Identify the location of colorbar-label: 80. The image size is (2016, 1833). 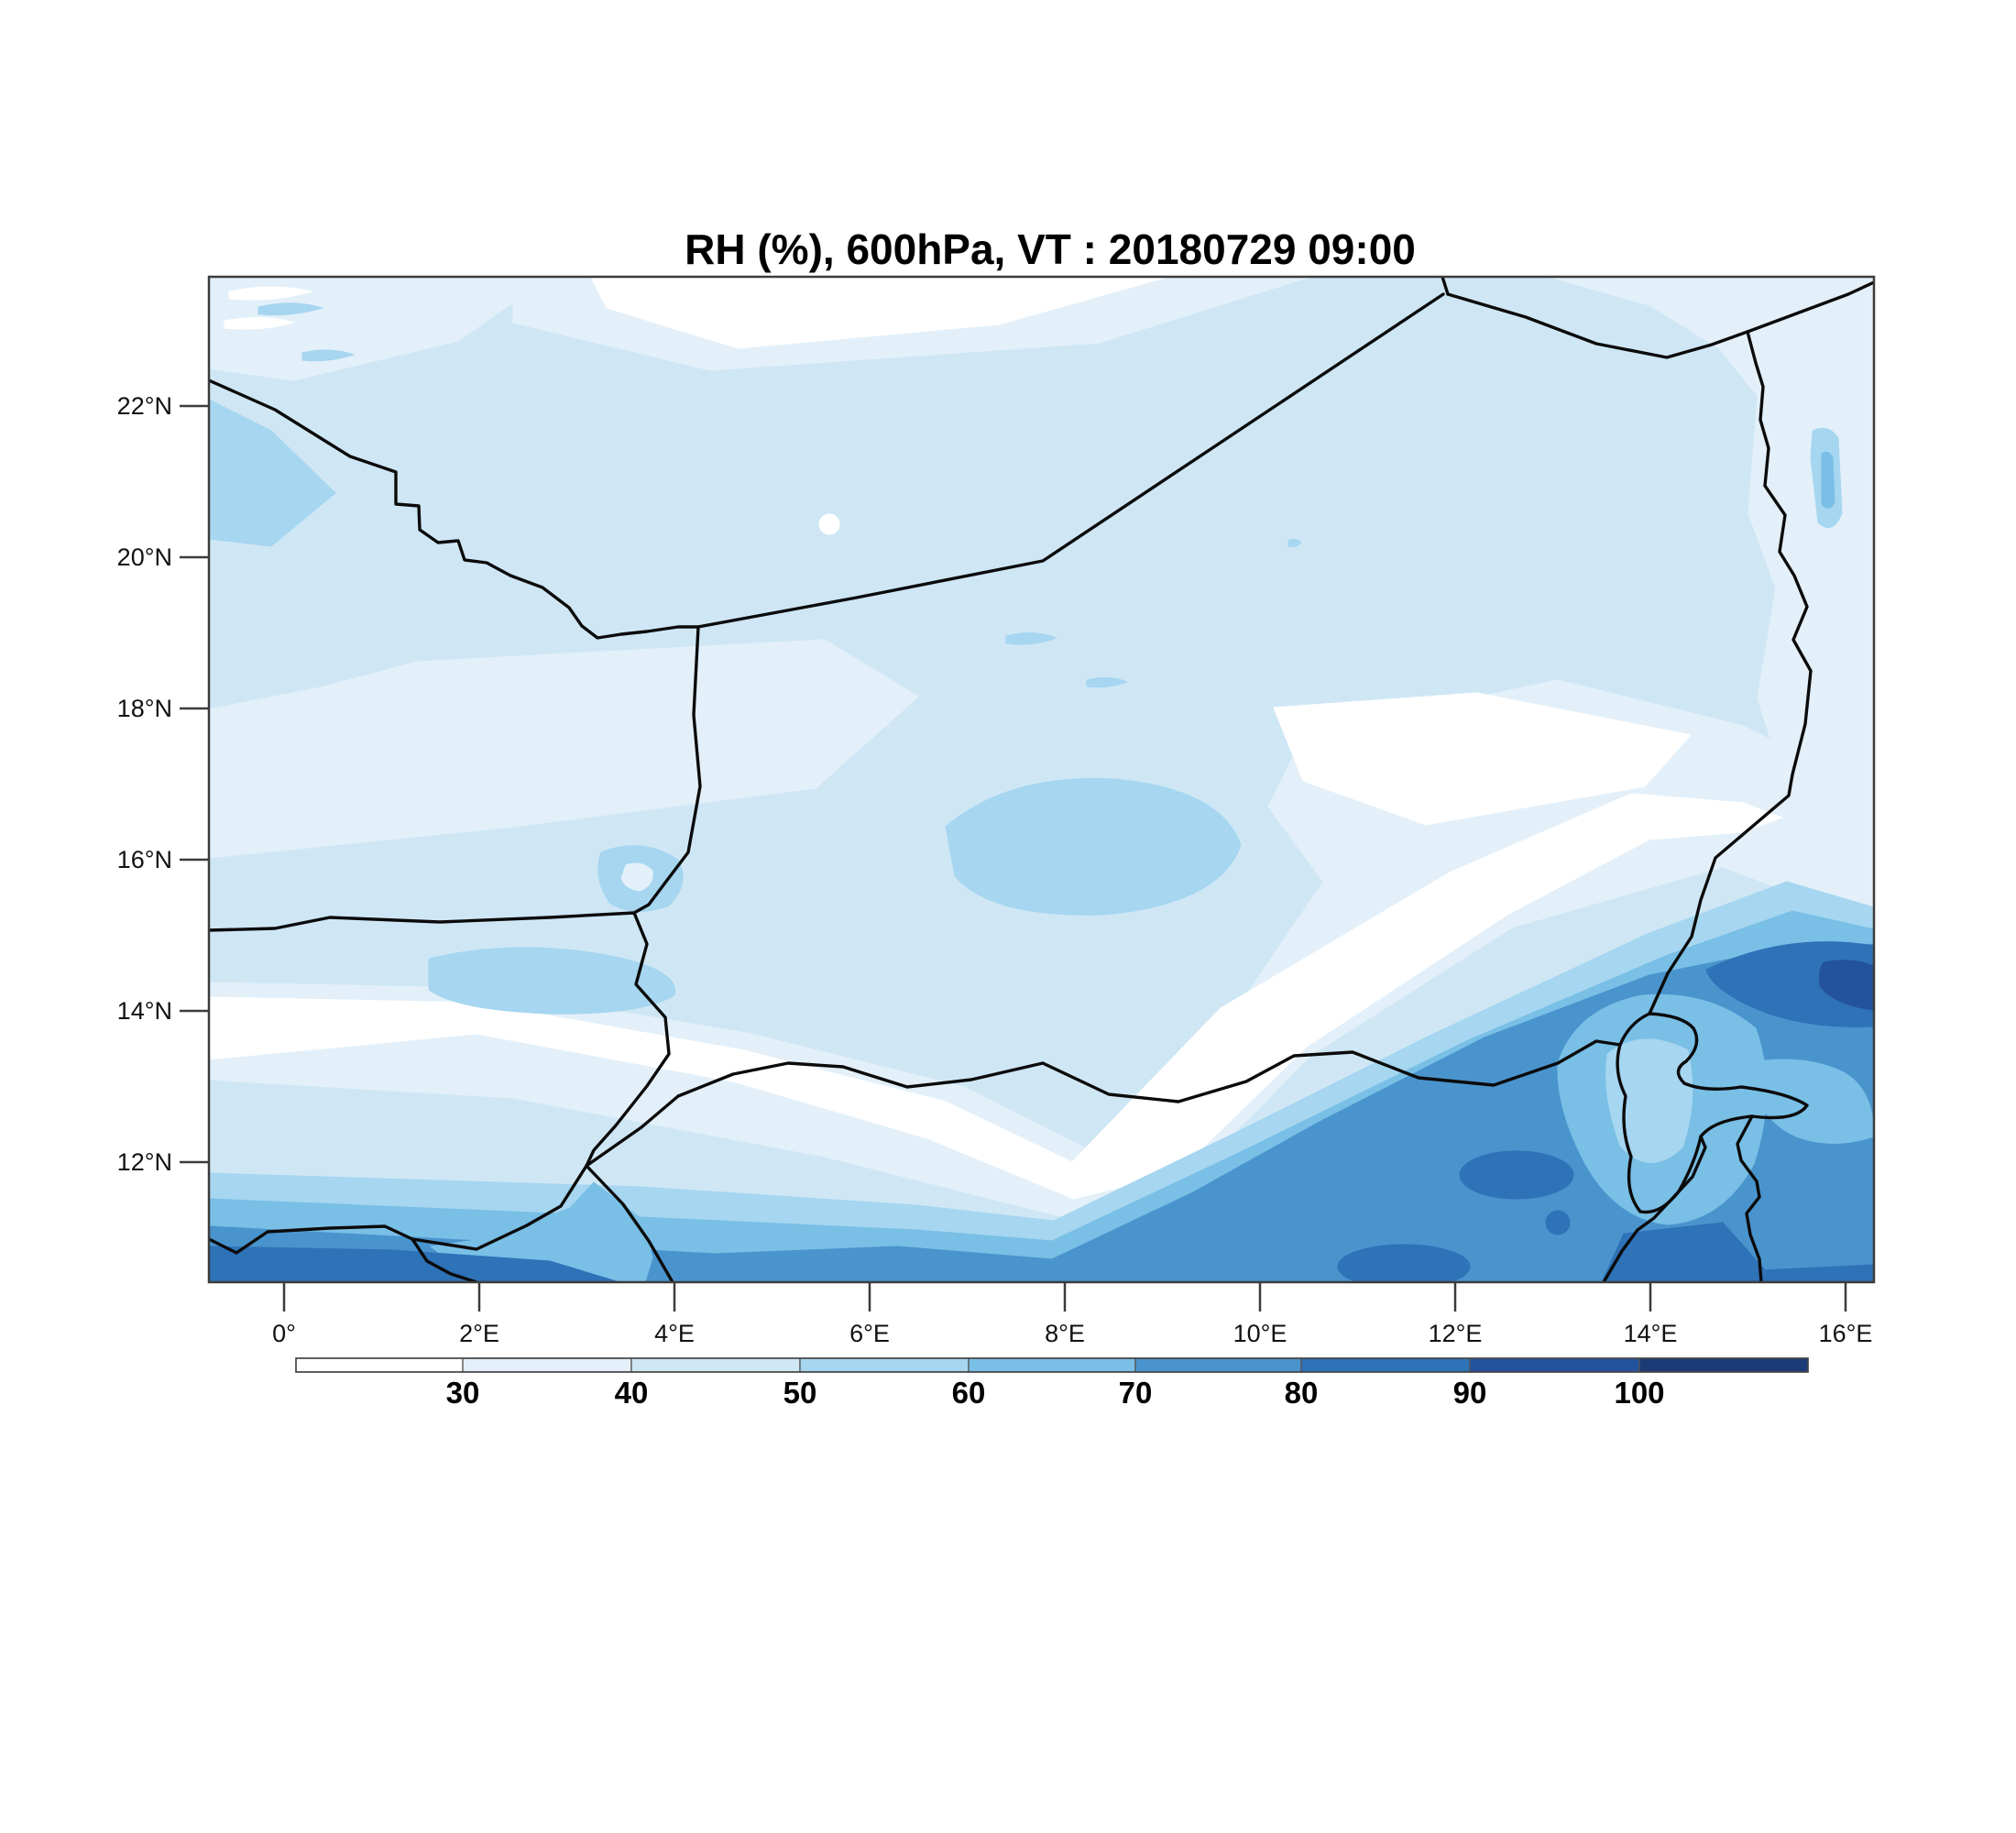
(1302, 1393).